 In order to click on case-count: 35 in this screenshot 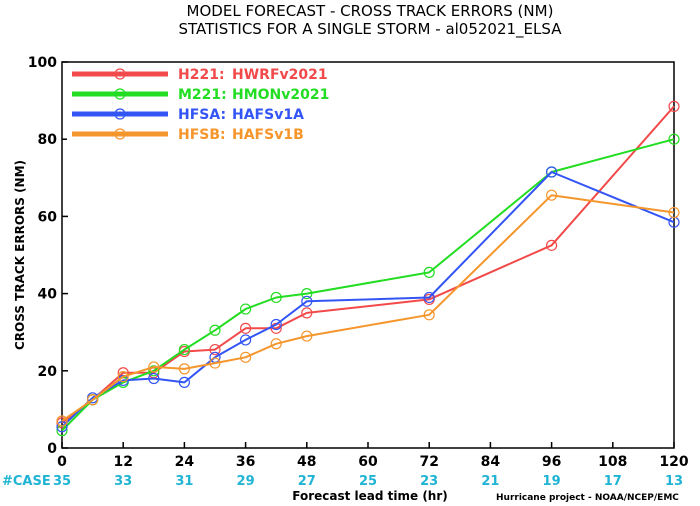, I will do `click(62, 481)`.